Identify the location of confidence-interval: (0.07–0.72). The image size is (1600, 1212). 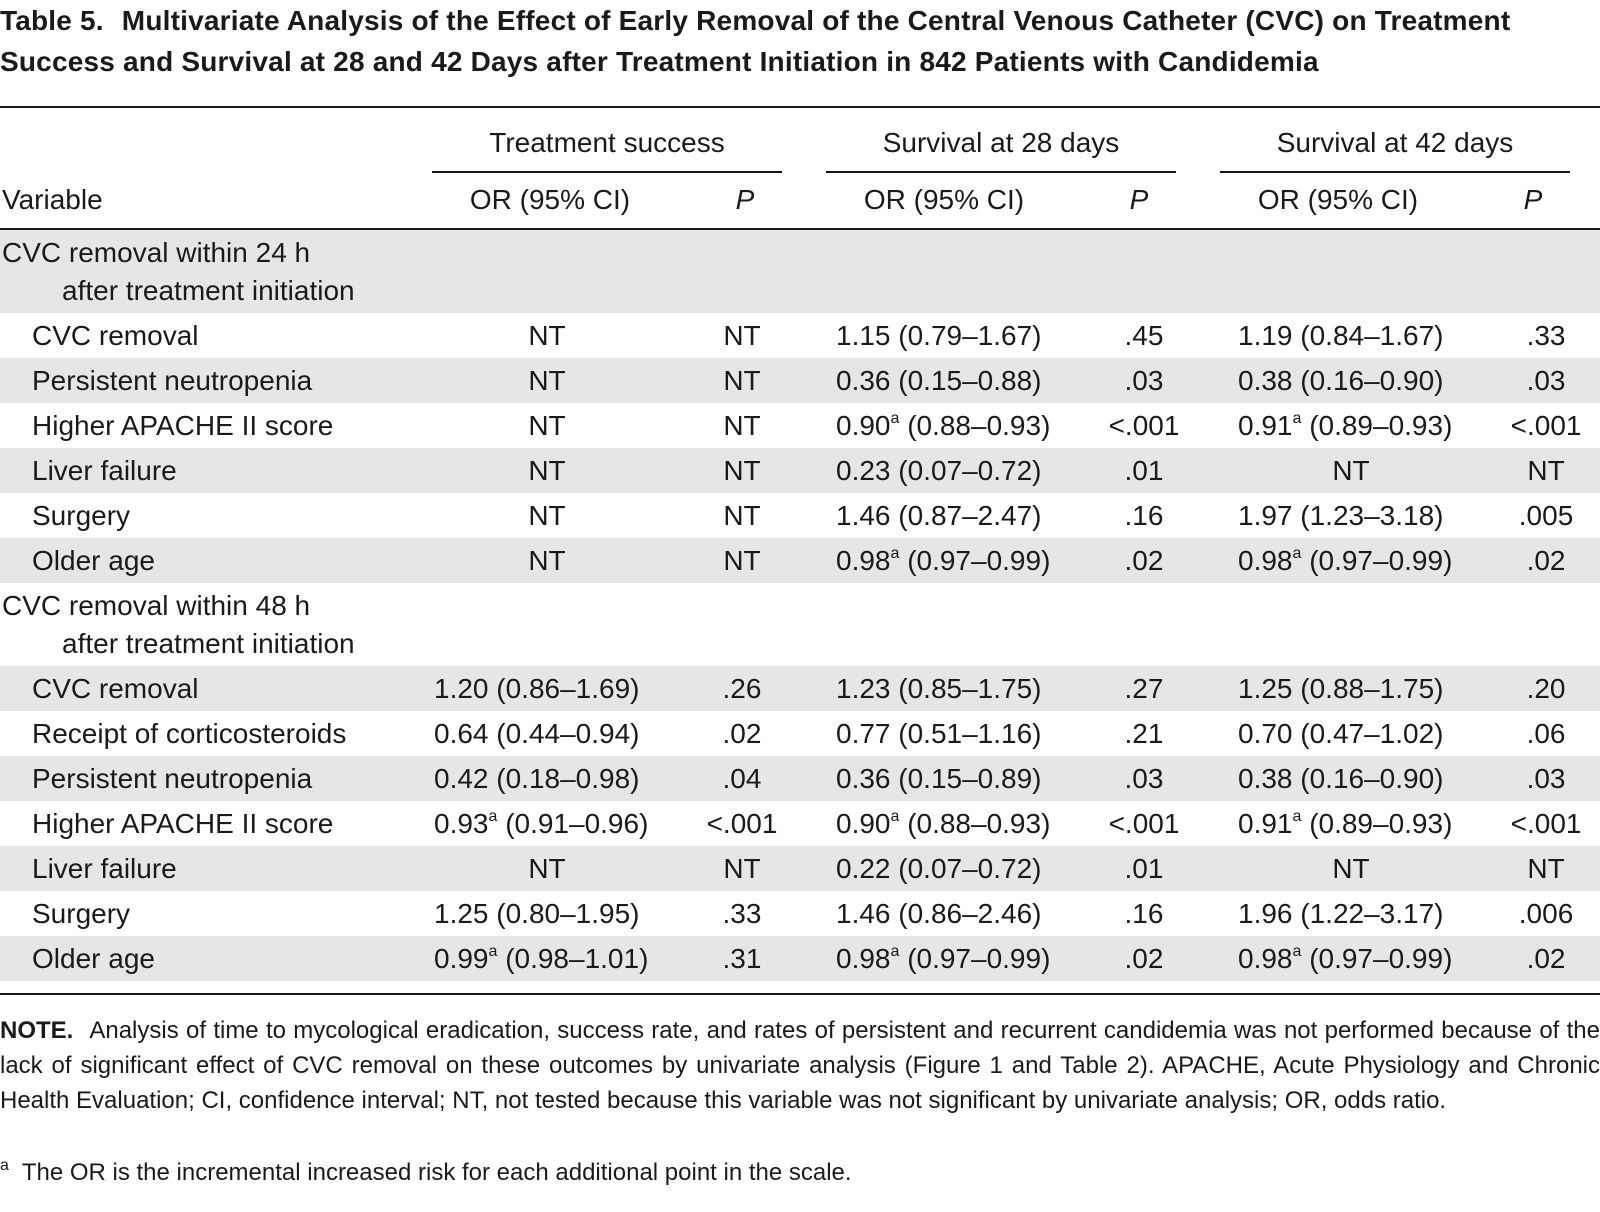
(970, 868).